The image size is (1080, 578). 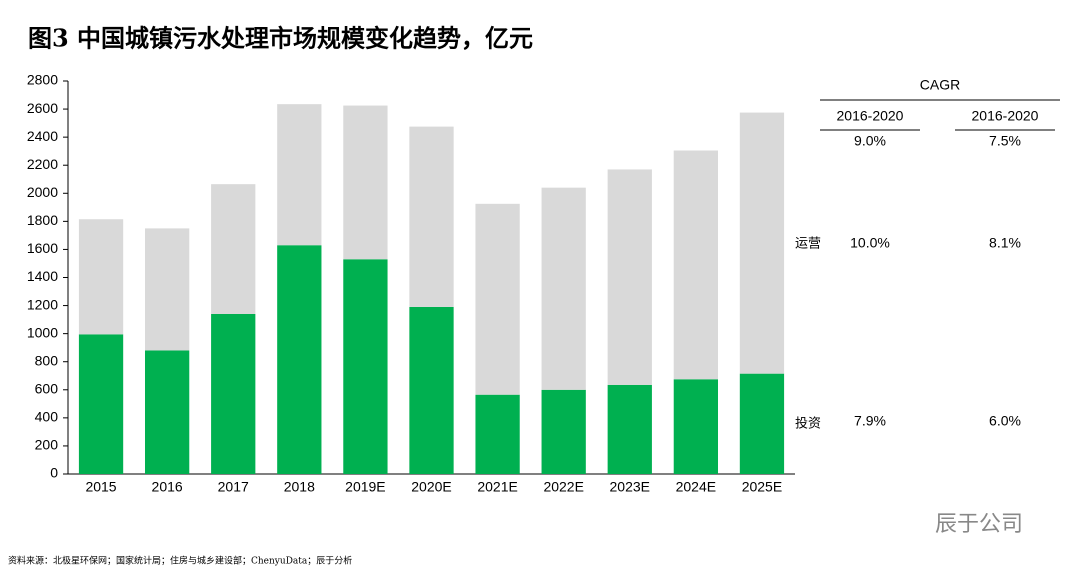 What do you see at coordinates (365, 487) in the screenshot?
I see `x-tick-label: 2019E` at bounding box center [365, 487].